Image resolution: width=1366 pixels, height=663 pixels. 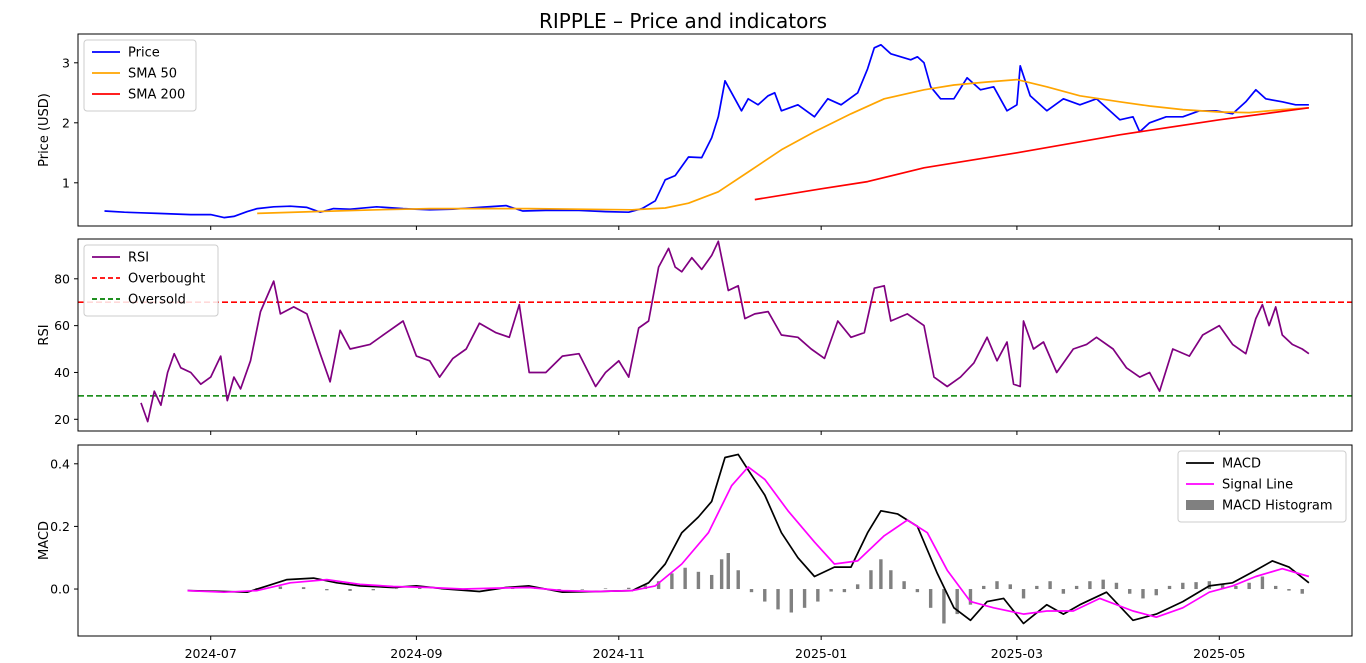 I want to click on x-tick-label: 2024-11, so click(x=619, y=653).